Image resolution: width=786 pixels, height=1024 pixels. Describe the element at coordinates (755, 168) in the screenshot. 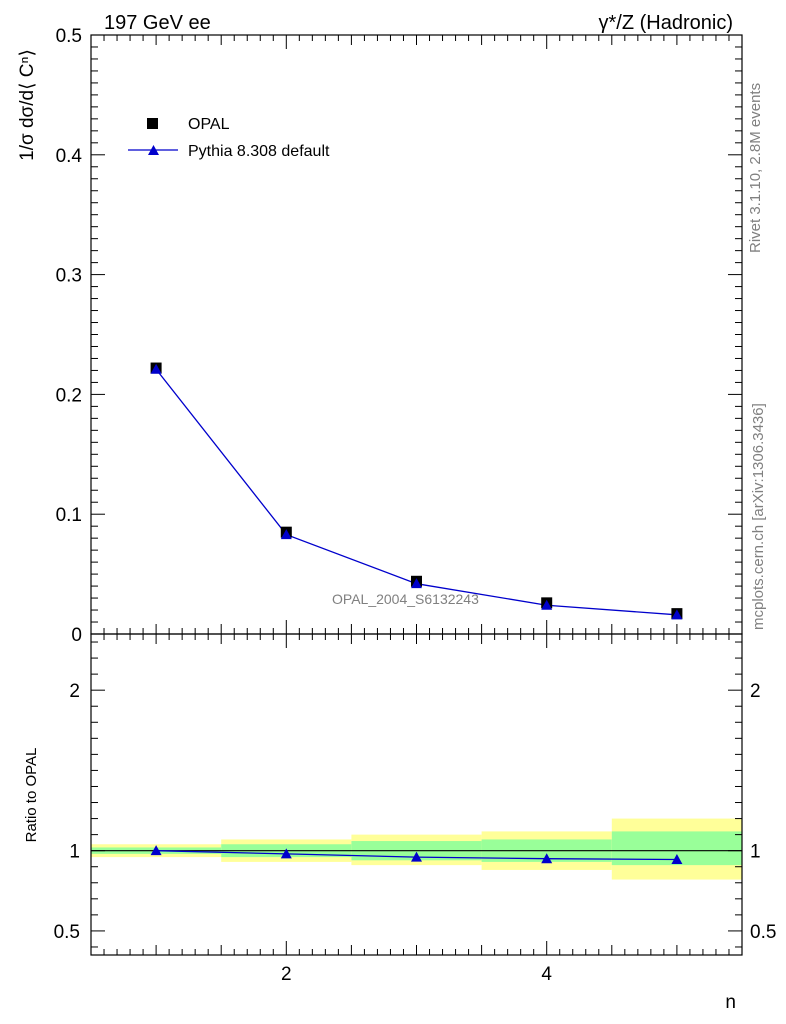

I see `rivet-label: Rivet 3.1.10, 2.8M events` at that location.